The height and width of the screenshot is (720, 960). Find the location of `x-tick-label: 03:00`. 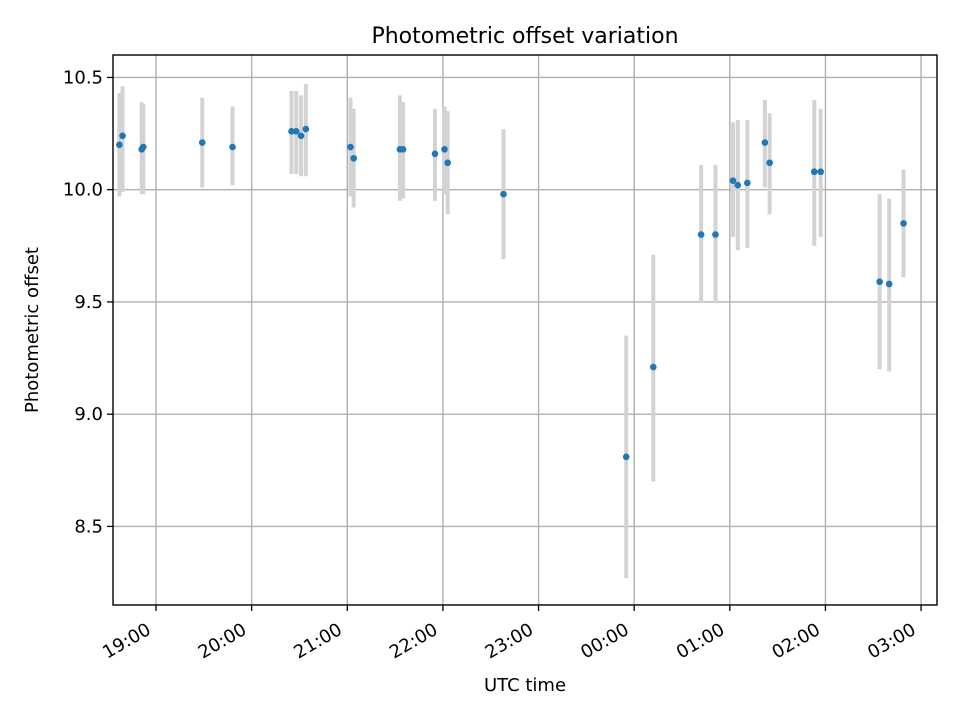

x-tick-label: 03:00 is located at coordinates (891, 641).